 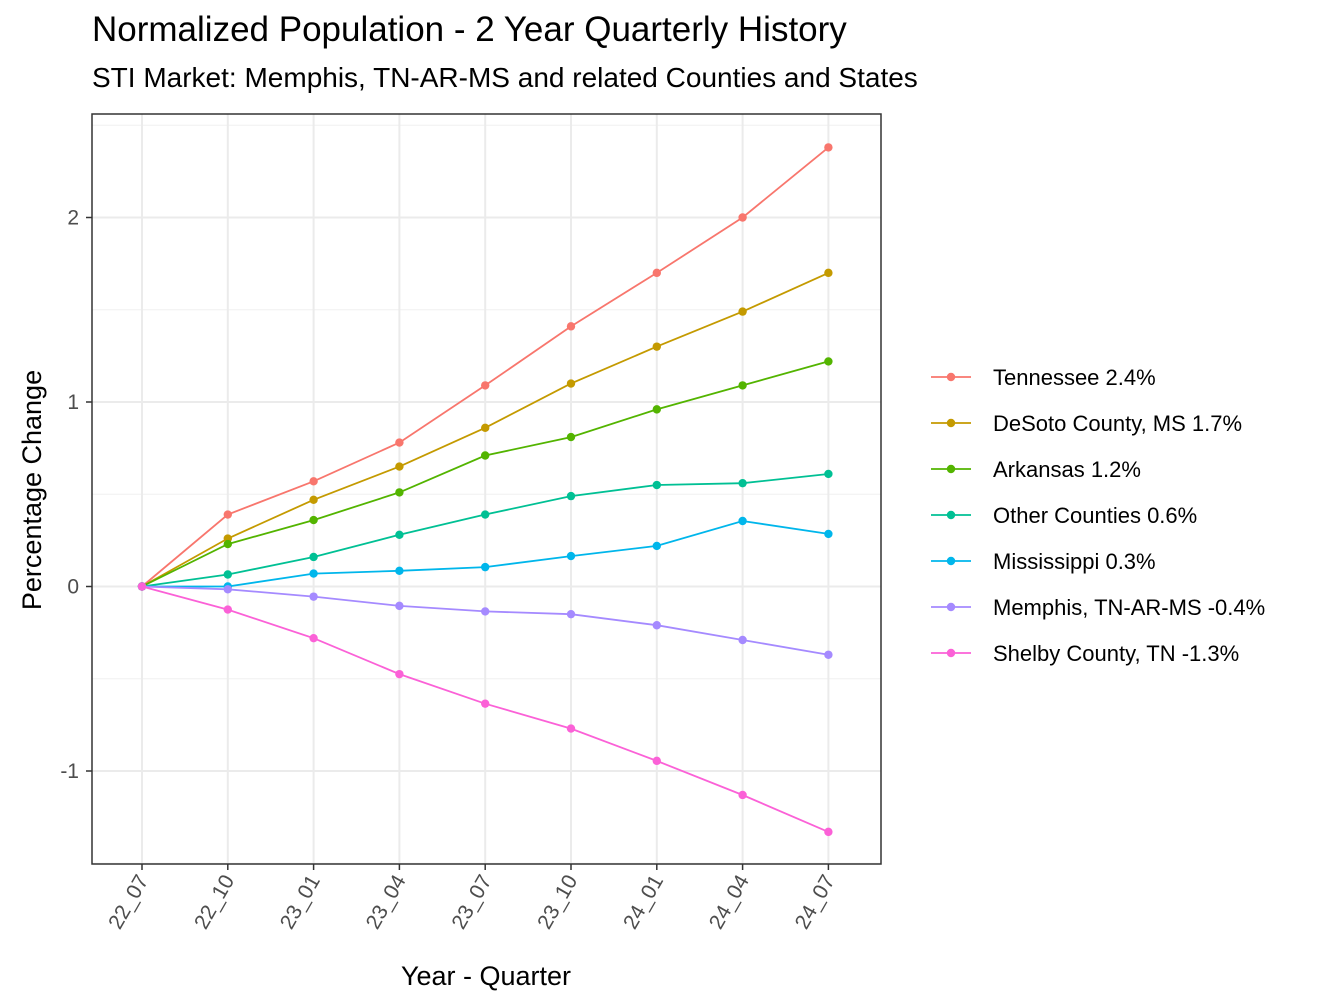 I want to click on x-tick-label: 22_07, so click(x=128, y=902).